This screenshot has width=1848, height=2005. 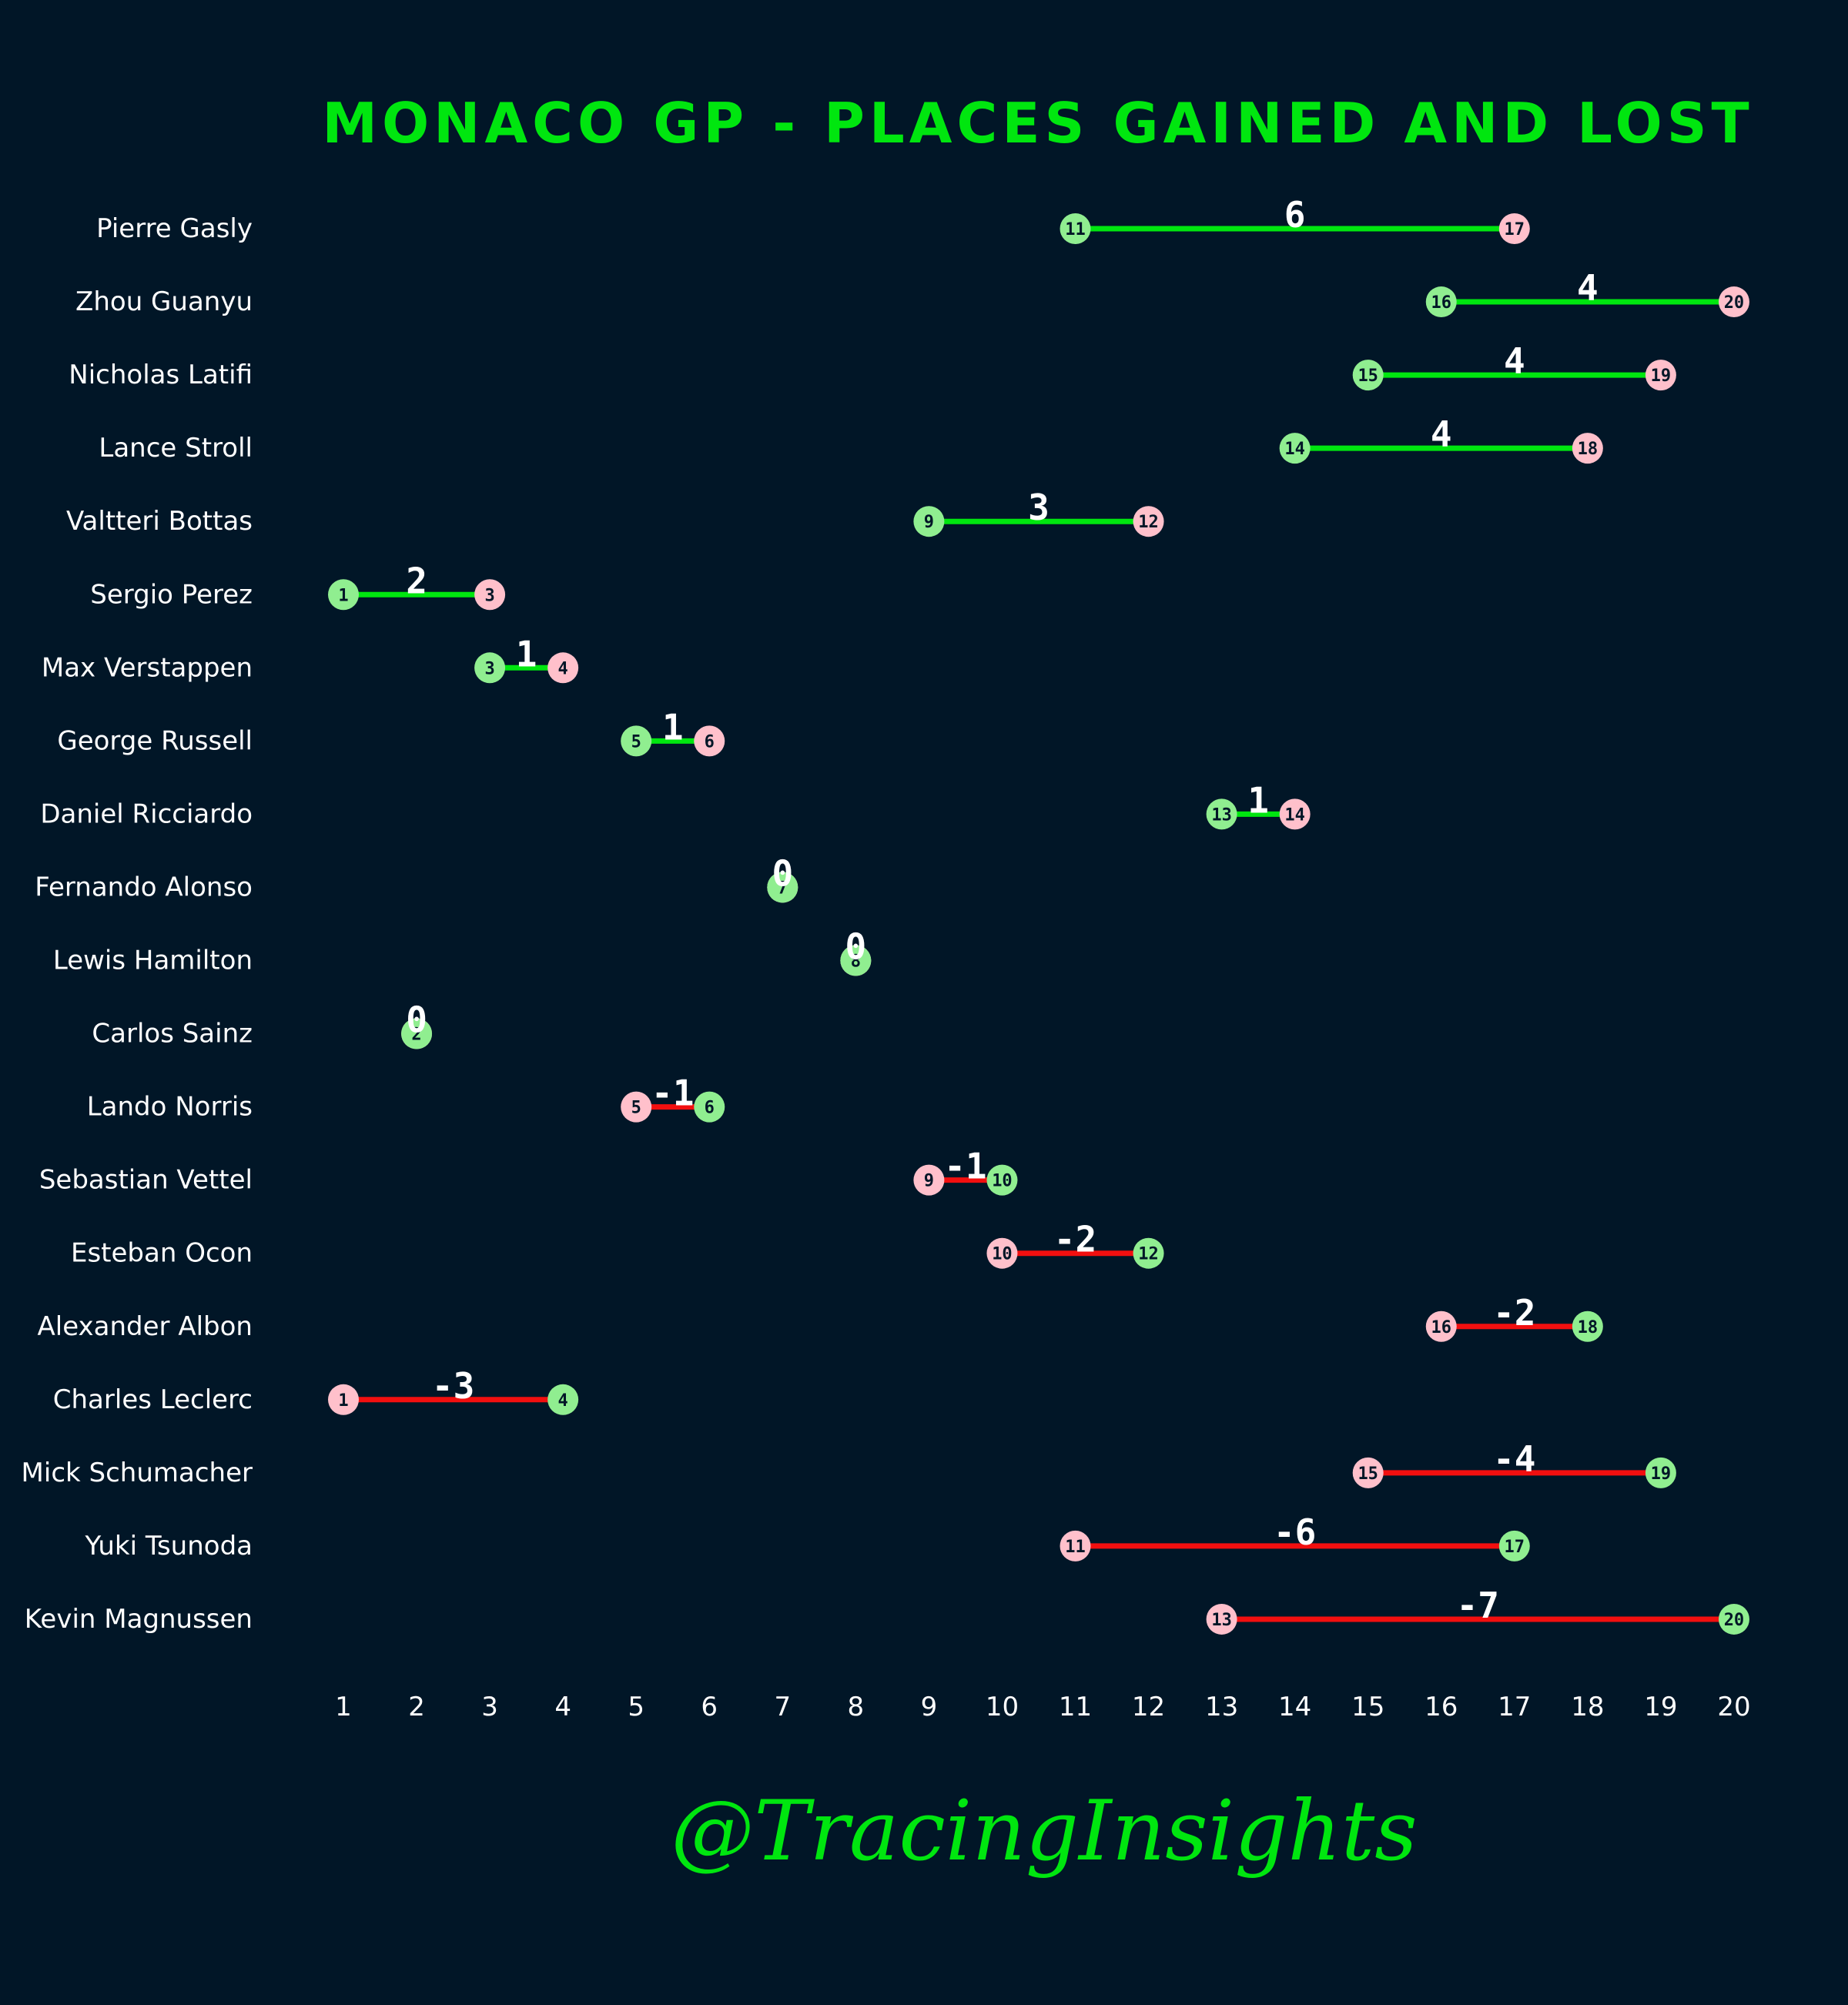 I want to click on grid-position-label: 15, so click(x=1368, y=1474).